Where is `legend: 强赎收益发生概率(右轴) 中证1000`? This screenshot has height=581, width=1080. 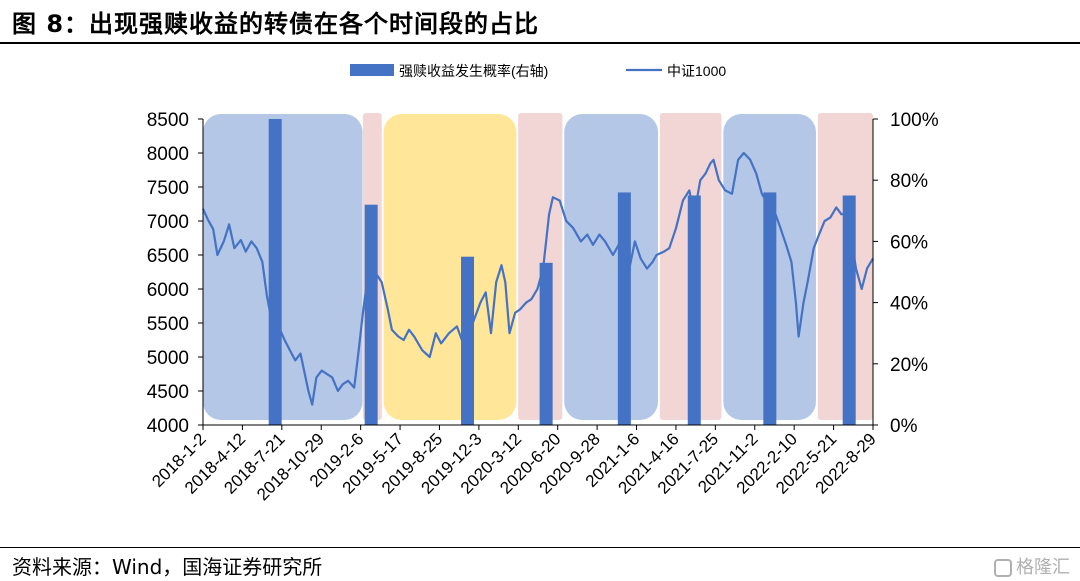
legend: 强赎收益发生概率(右轴) 中证1000 is located at coordinates (538, 71).